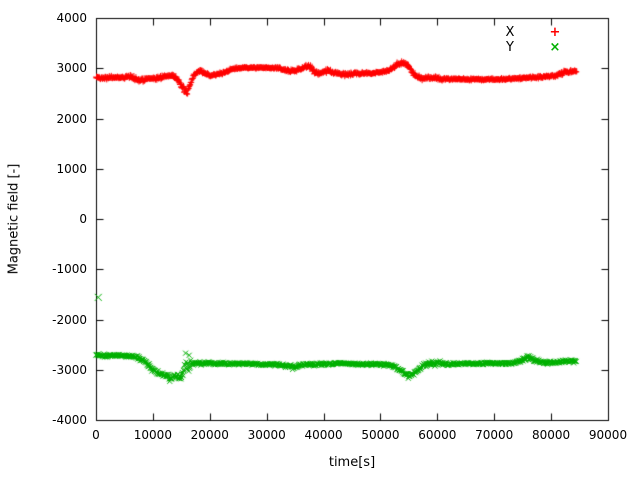 This screenshot has width=640, height=480. Describe the element at coordinates (71, 18) in the screenshot. I see `y-tick-label: 4000` at that location.